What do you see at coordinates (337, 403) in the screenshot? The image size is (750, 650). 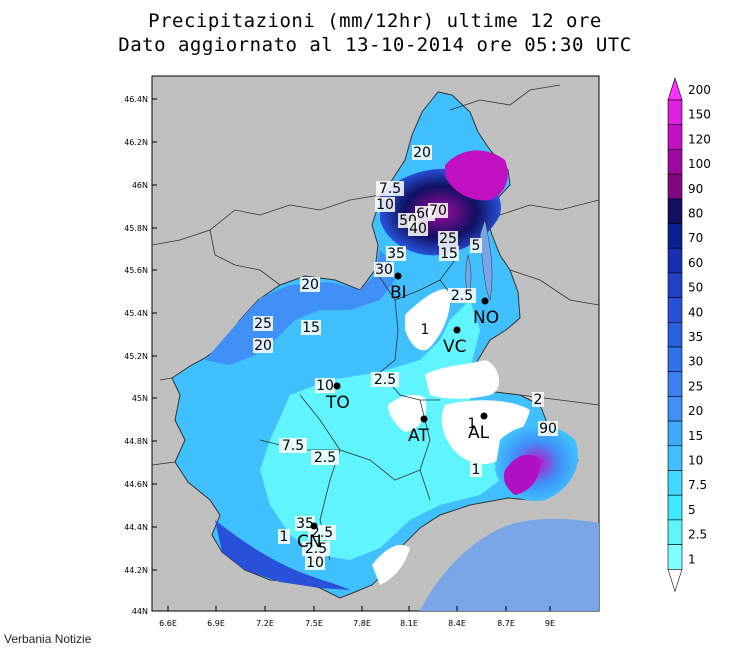 I see `city-label: TO` at bounding box center [337, 403].